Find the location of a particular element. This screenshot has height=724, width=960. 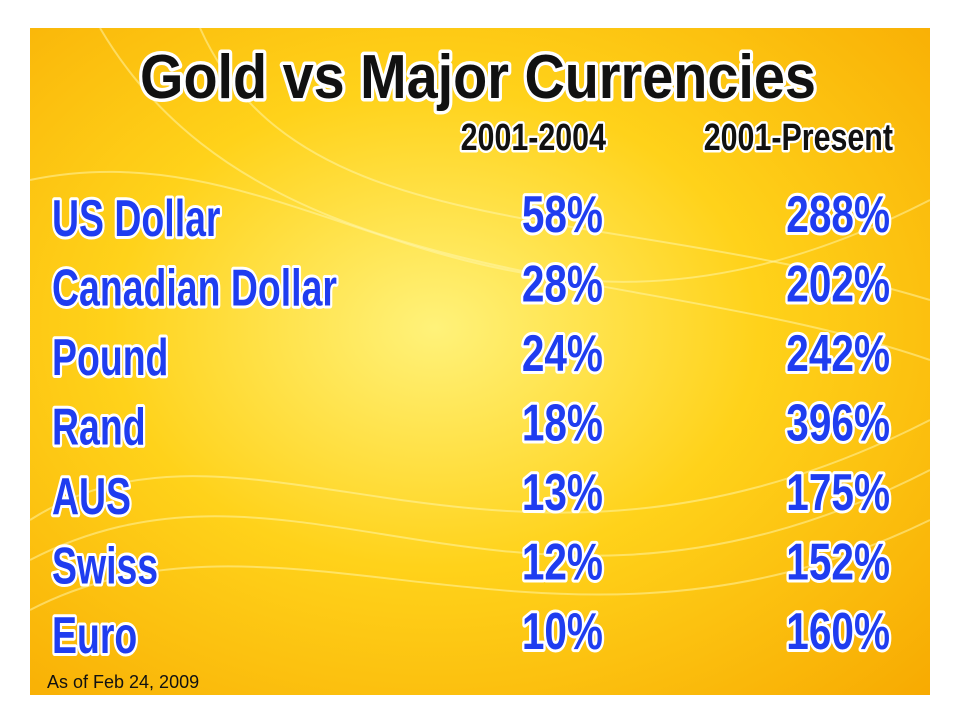

title: Gold vs Major Currencies is located at coordinates (478, 77).